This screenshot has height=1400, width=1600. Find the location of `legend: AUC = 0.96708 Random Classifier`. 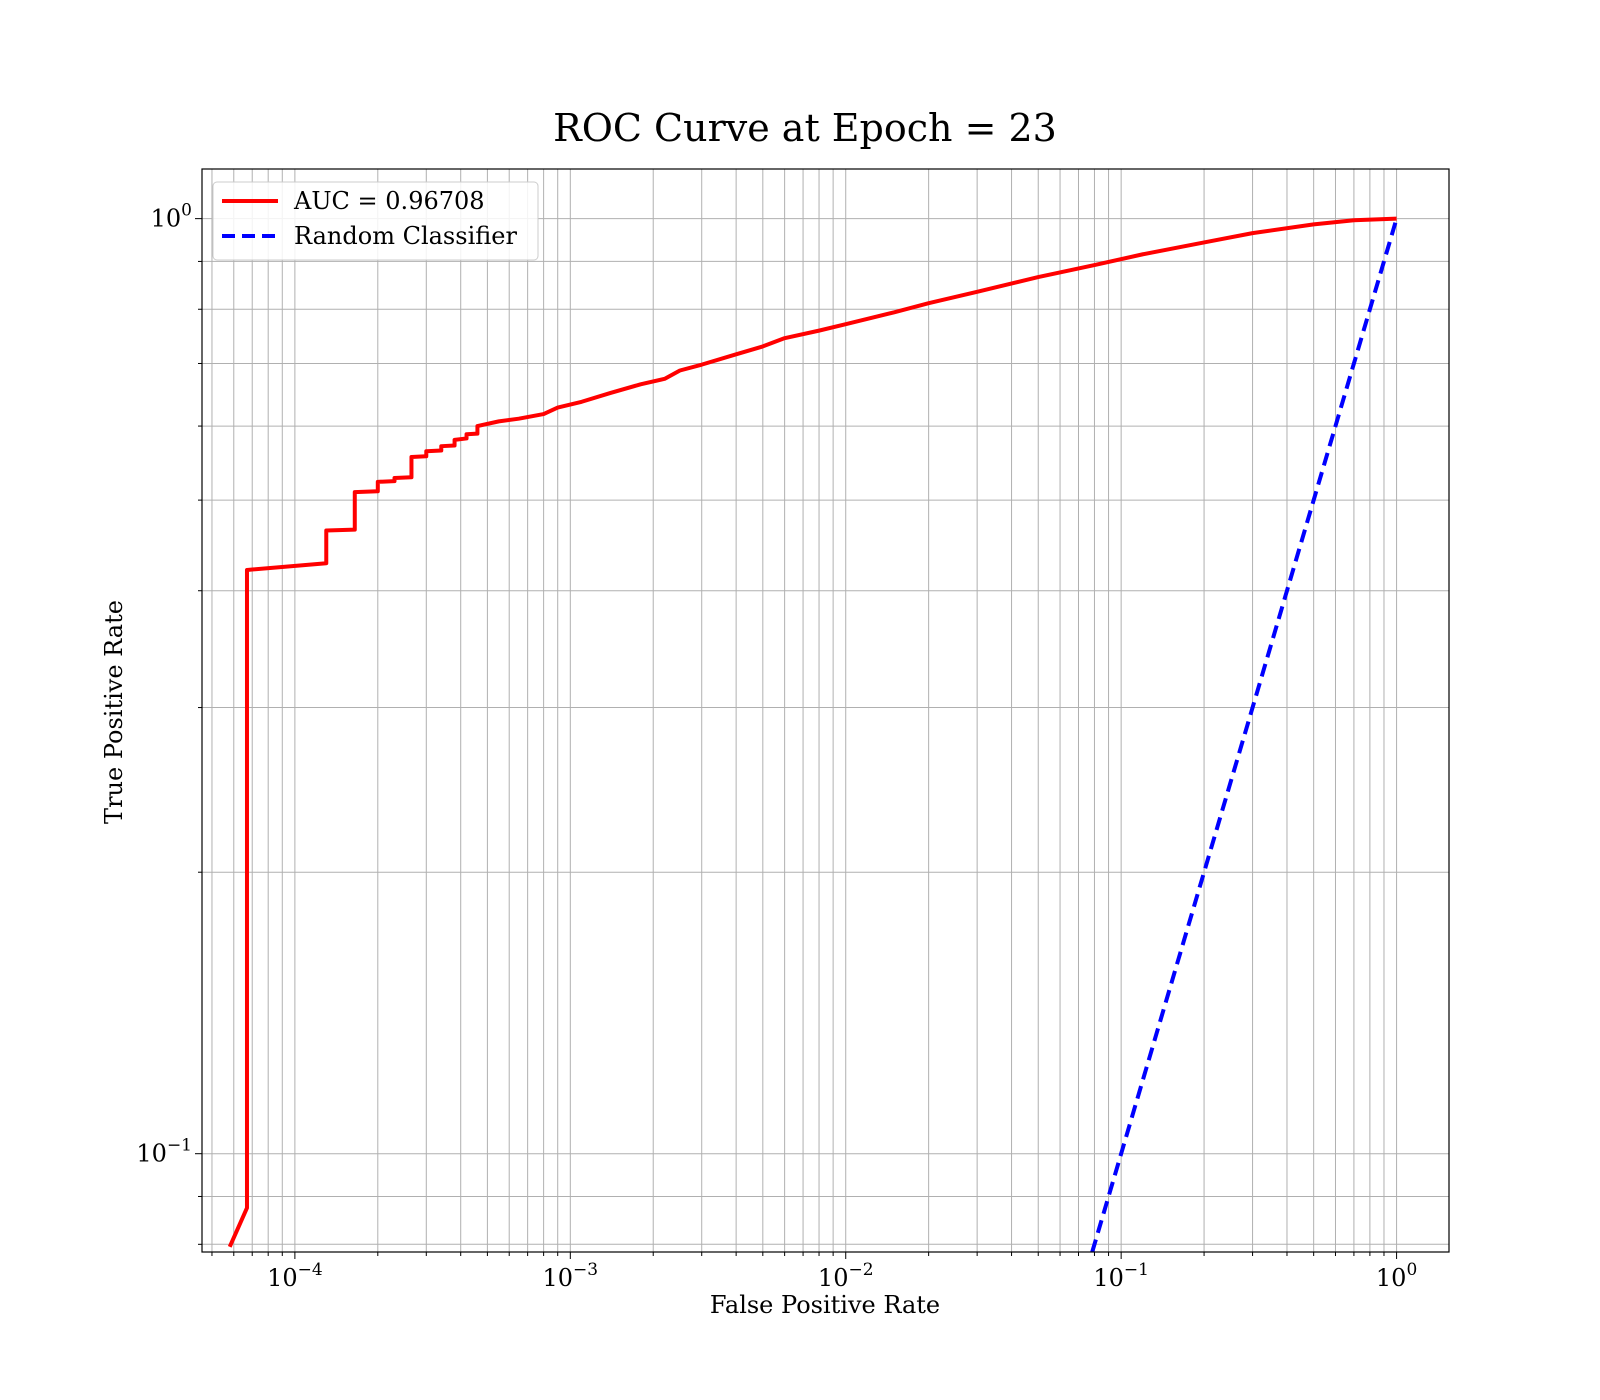

legend: AUC = 0.96708 Random Classifier is located at coordinates (375, 221).